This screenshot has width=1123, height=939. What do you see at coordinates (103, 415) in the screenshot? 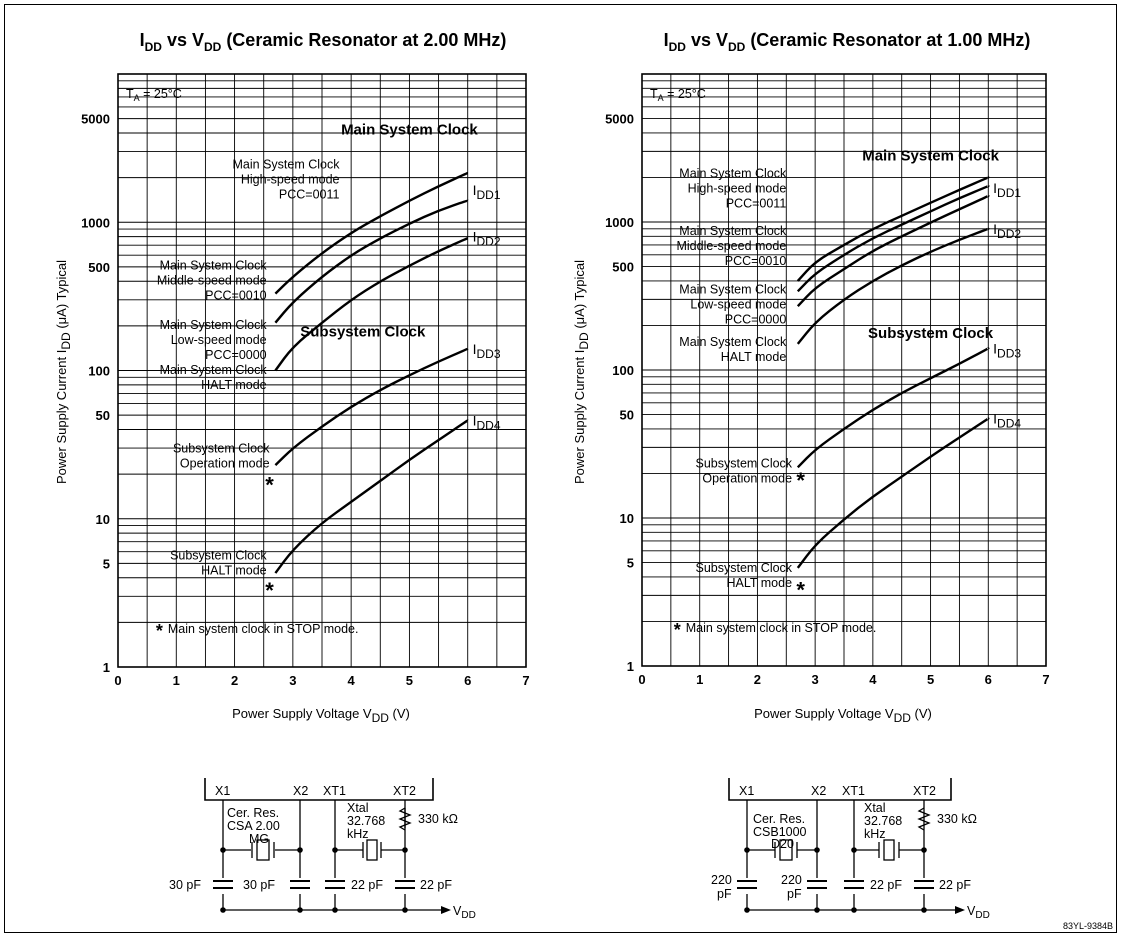
I see `y-tick-label: 50` at bounding box center [103, 415].